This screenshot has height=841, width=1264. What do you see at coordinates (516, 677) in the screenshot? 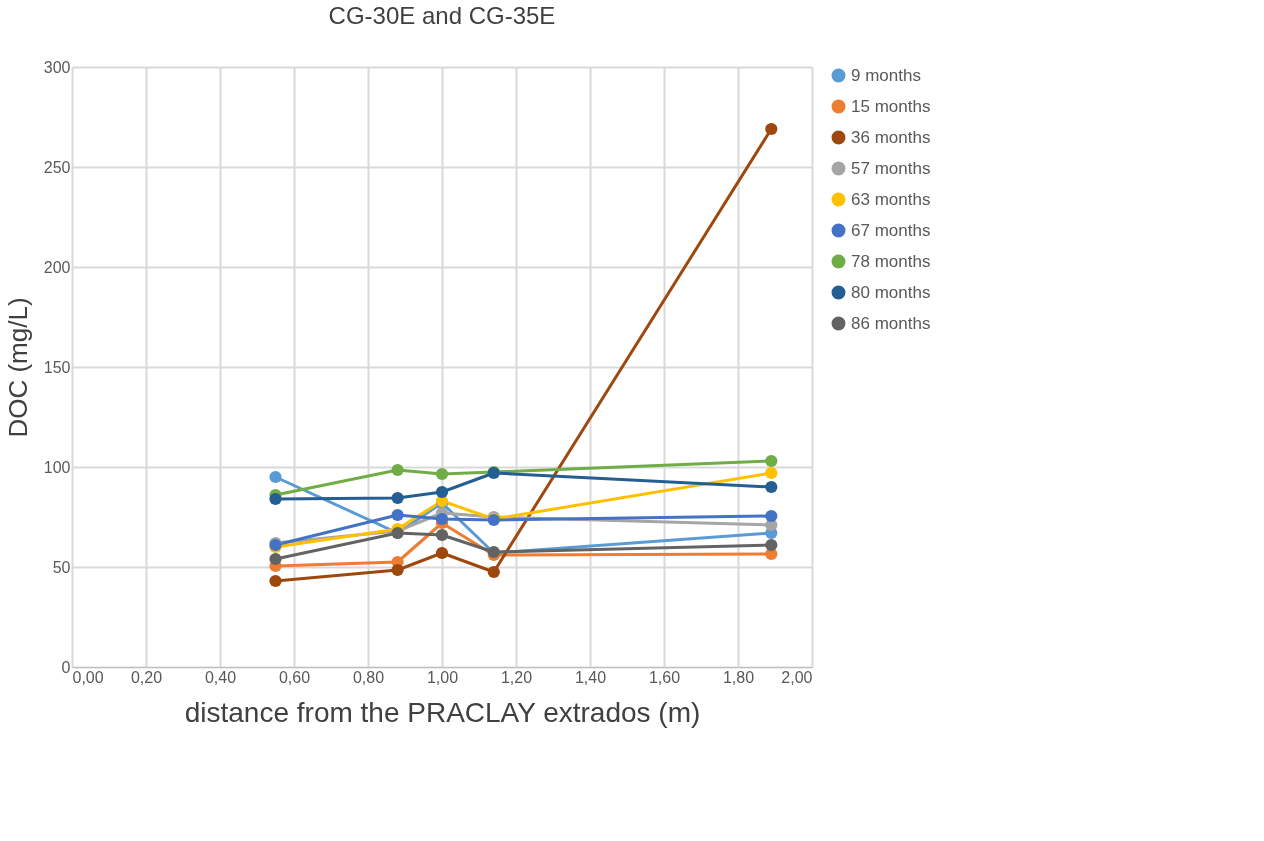
I see `x-tick-label: 1,20` at bounding box center [516, 677].